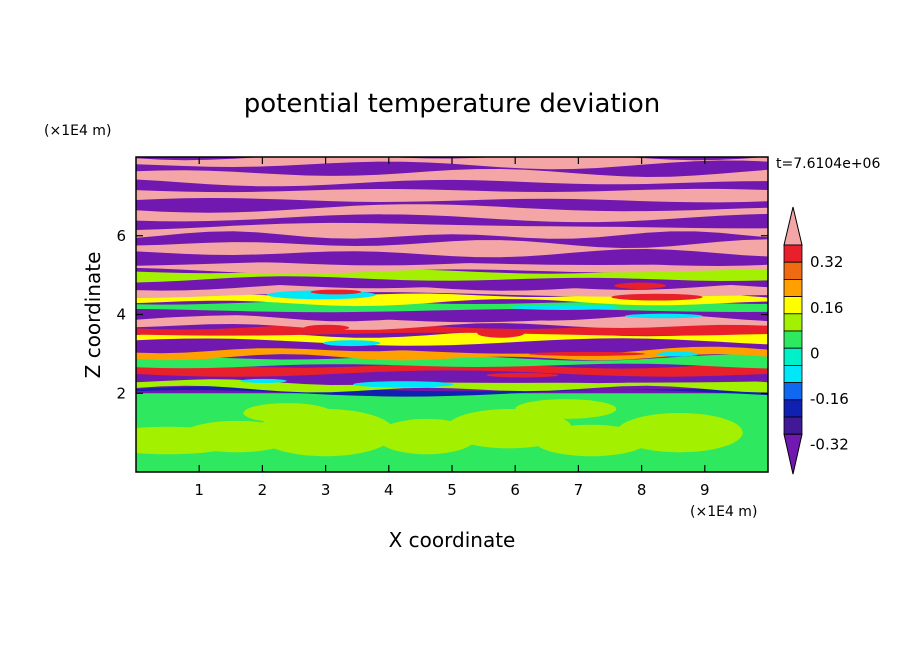 This screenshot has width=904, height=654. I want to click on colorbar-label: 0.16, so click(826, 308).